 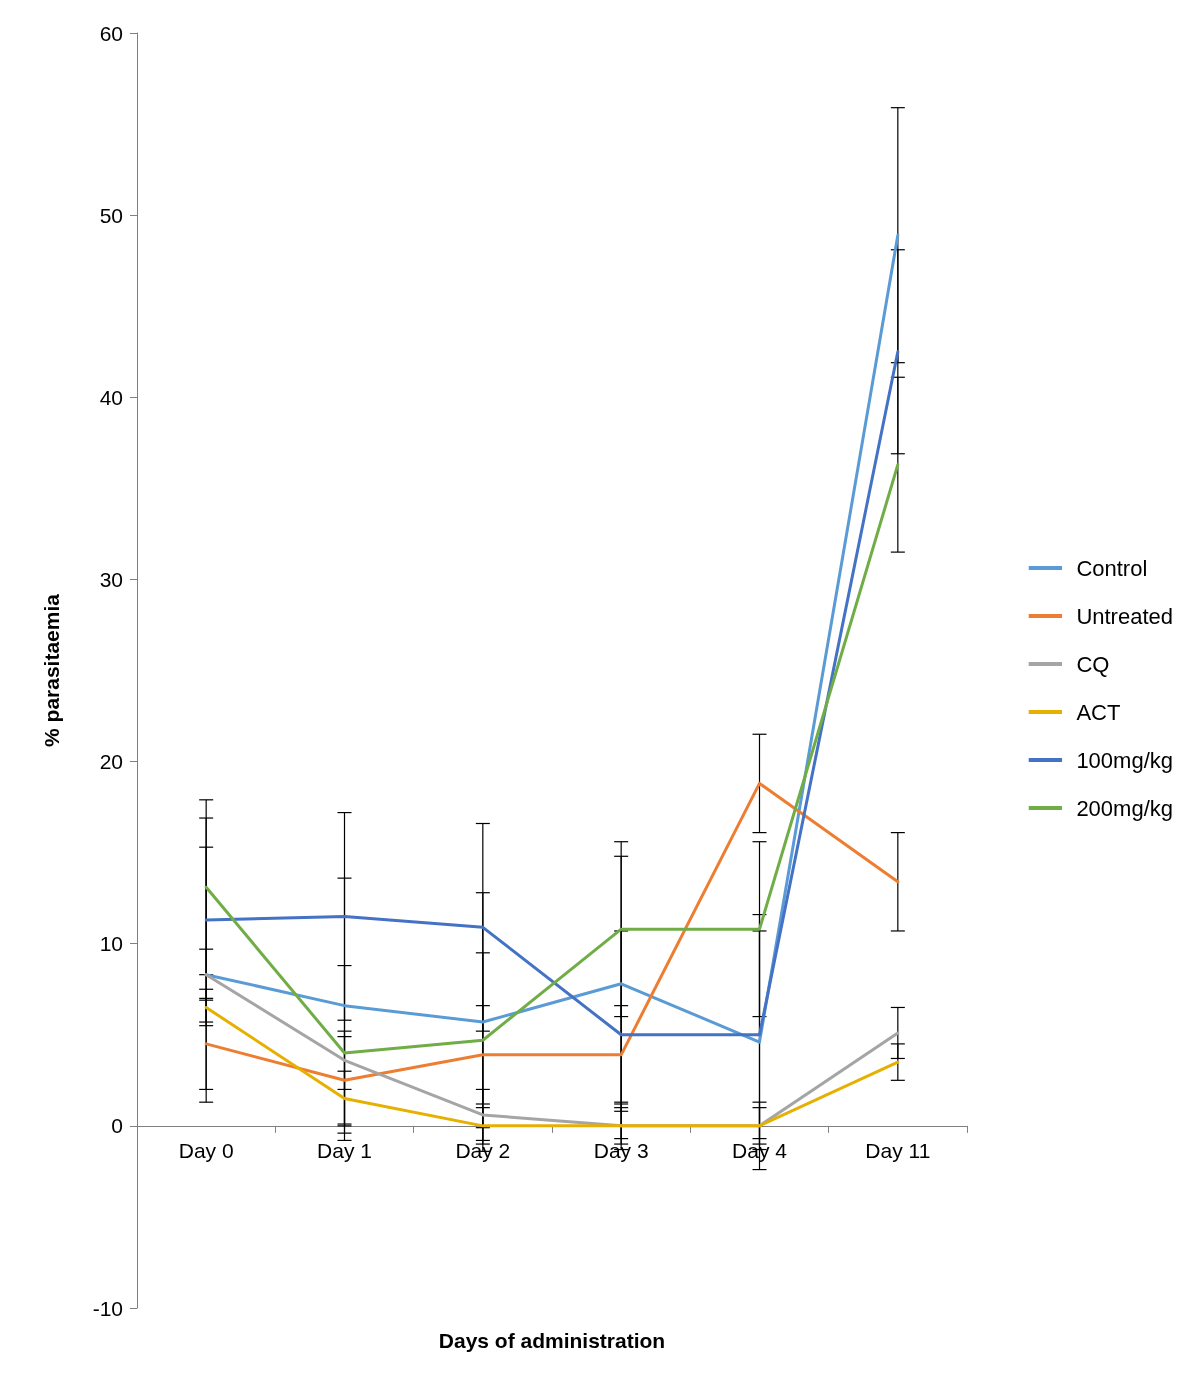 I want to click on x-tick-label: Day 11, so click(x=898, y=1150).